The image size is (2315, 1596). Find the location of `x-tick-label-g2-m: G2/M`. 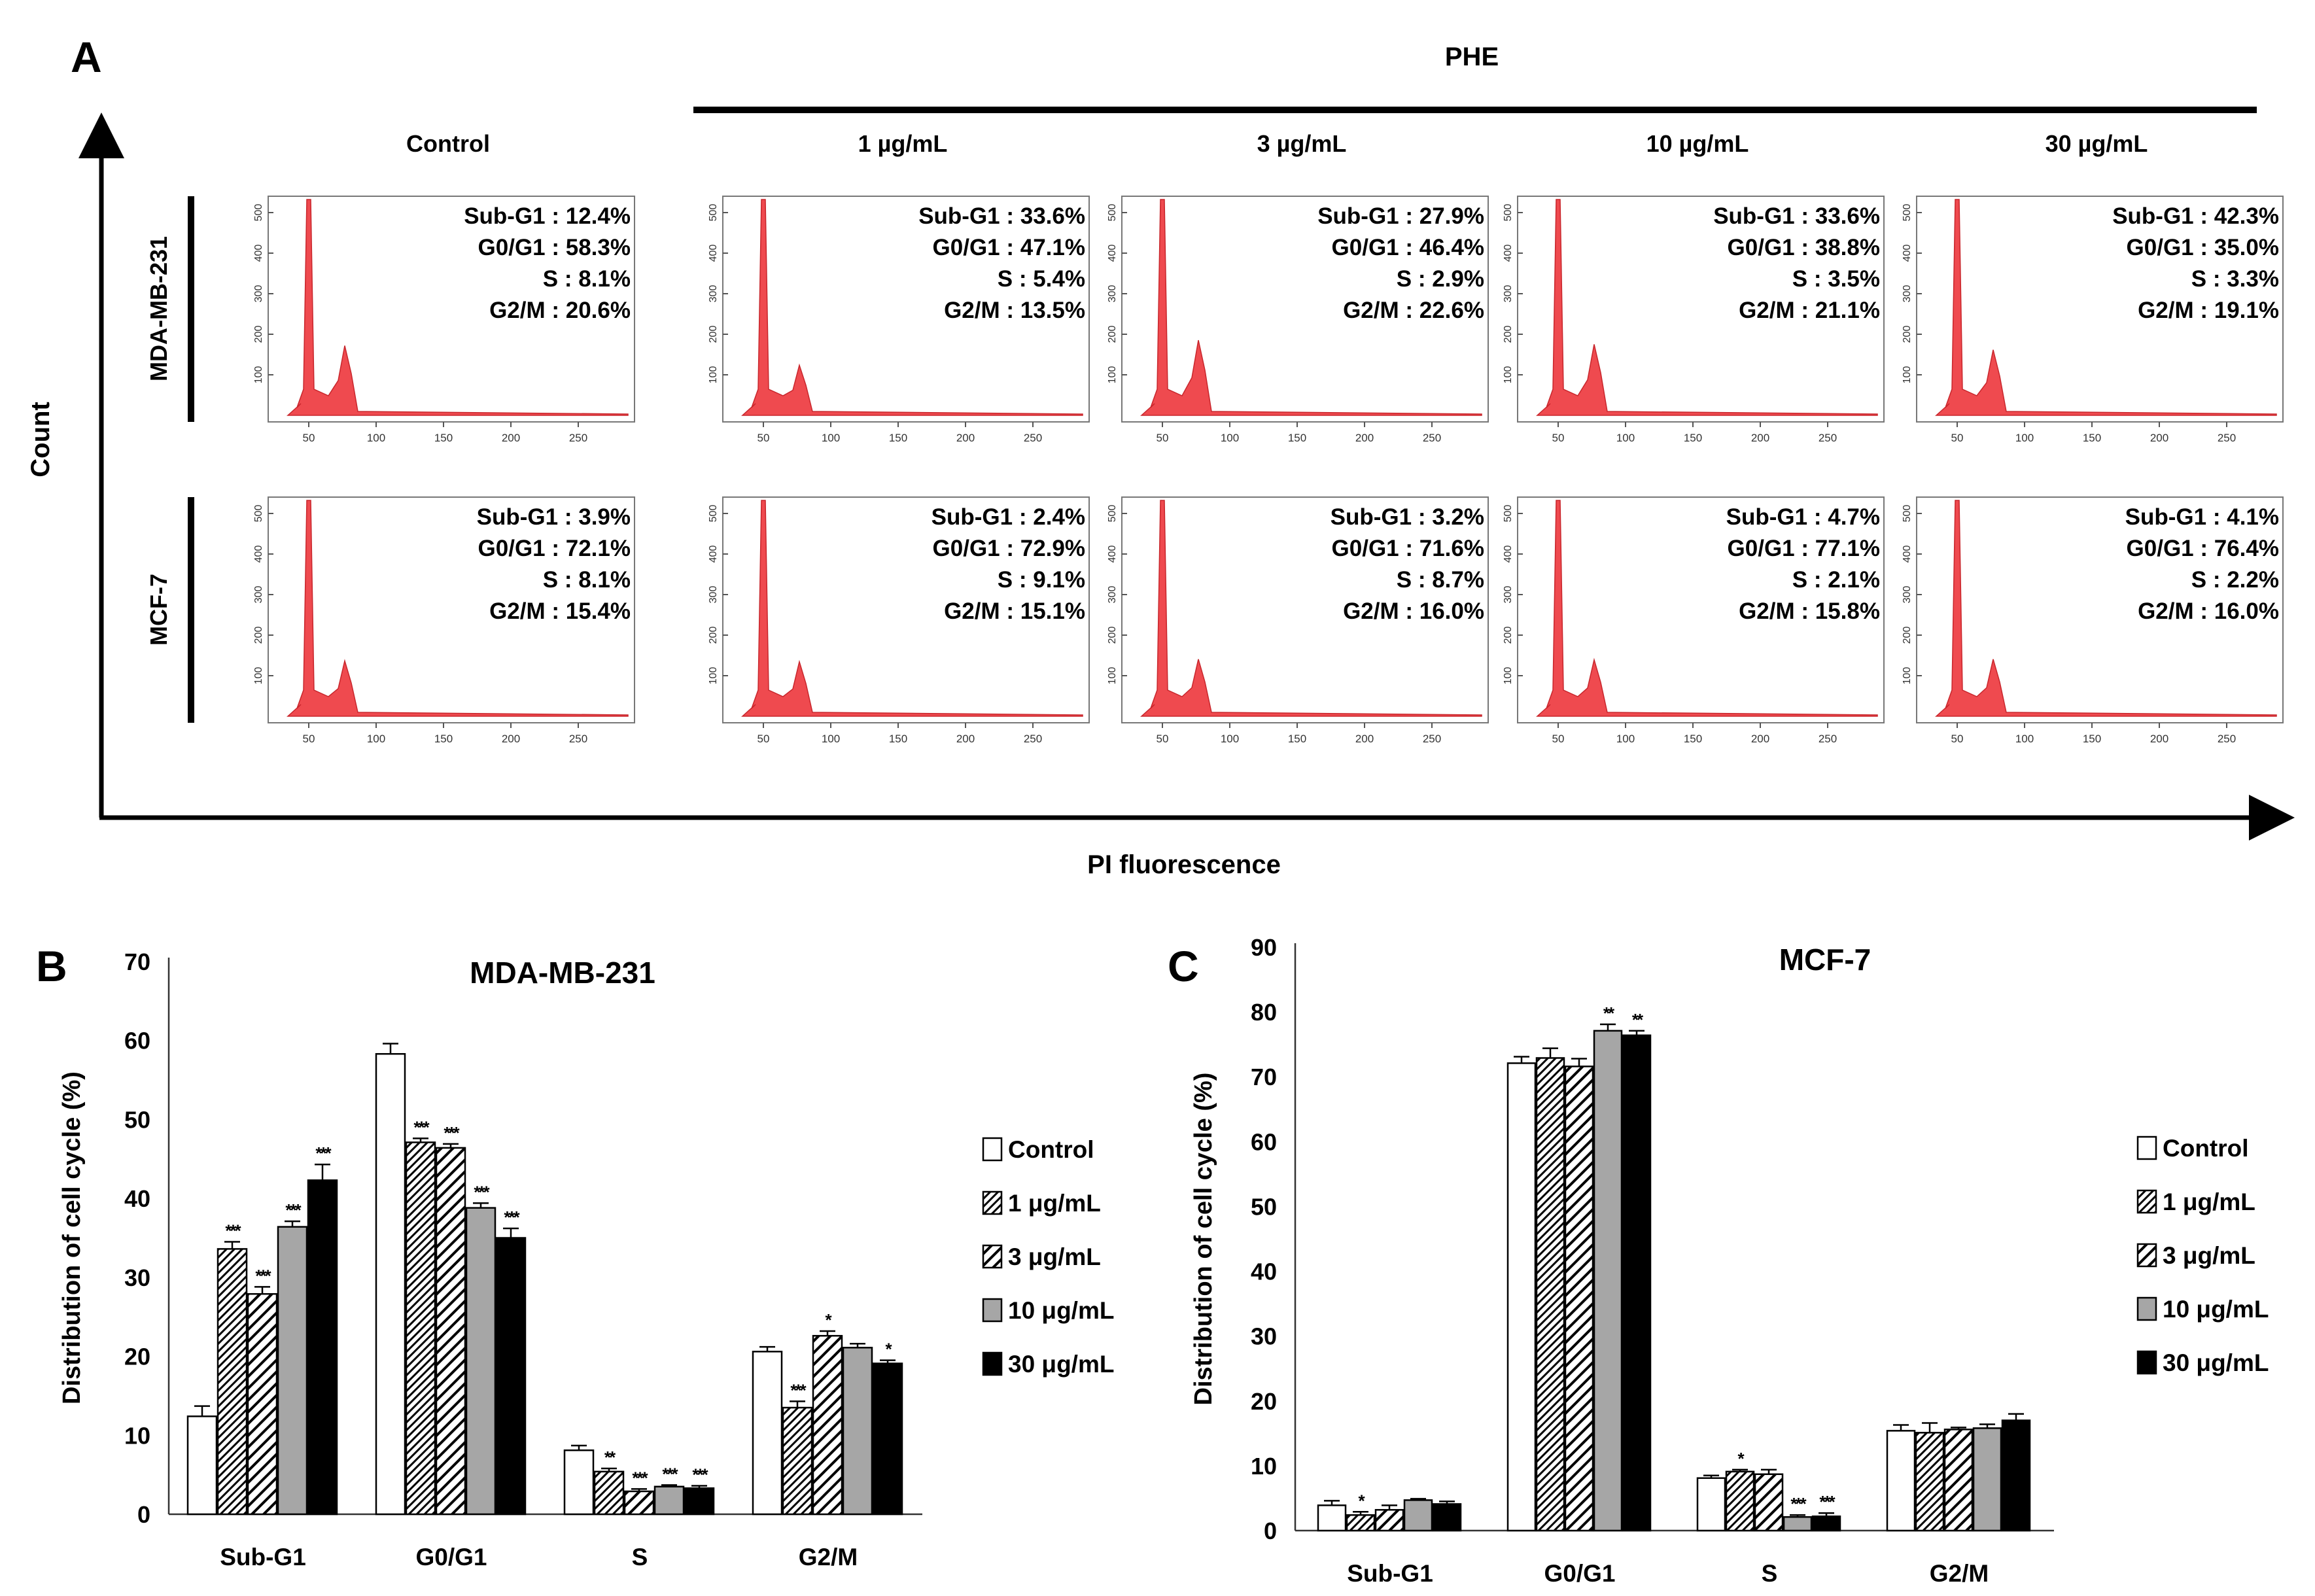

x-tick-label-g2-m: G2/M is located at coordinates (1959, 1573).